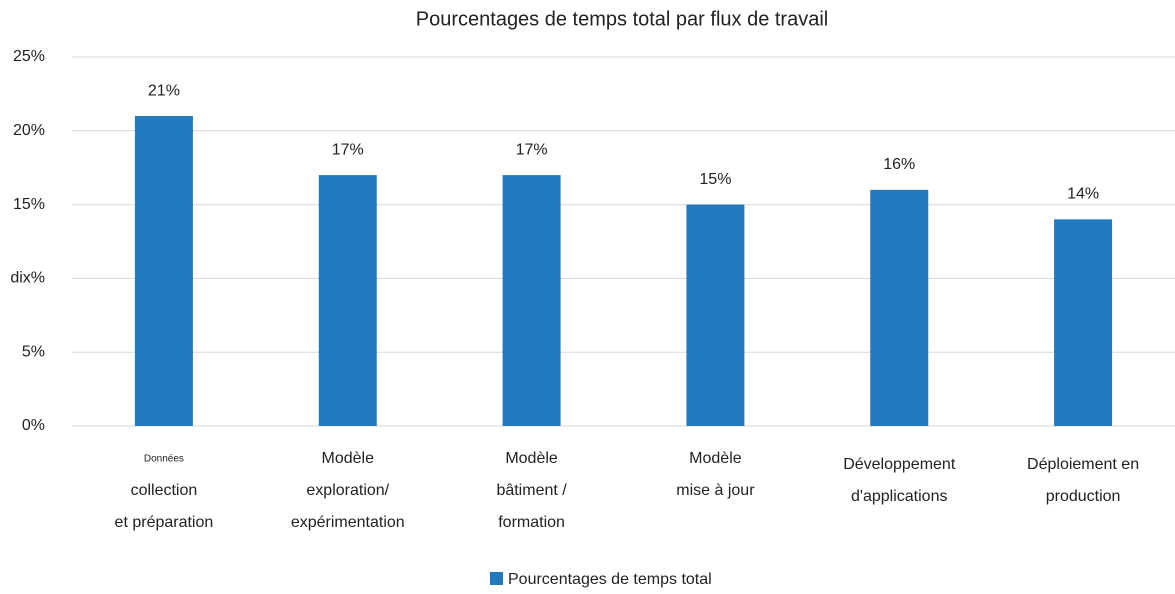 The height and width of the screenshot is (594, 1175). Describe the element at coordinates (33, 425) in the screenshot. I see `y-tick-label: 0%` at that location.